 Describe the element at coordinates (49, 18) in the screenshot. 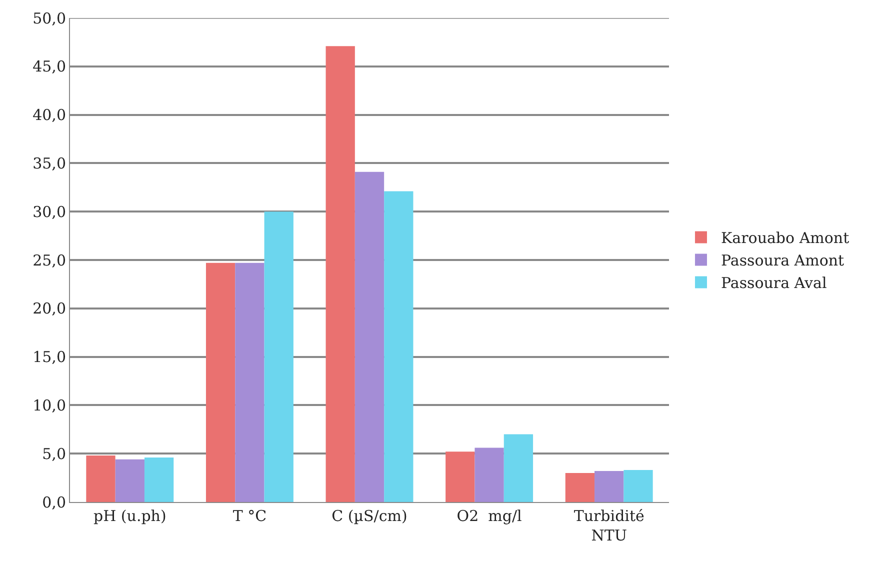

I see `y-tick-label: 50,0` at that location.